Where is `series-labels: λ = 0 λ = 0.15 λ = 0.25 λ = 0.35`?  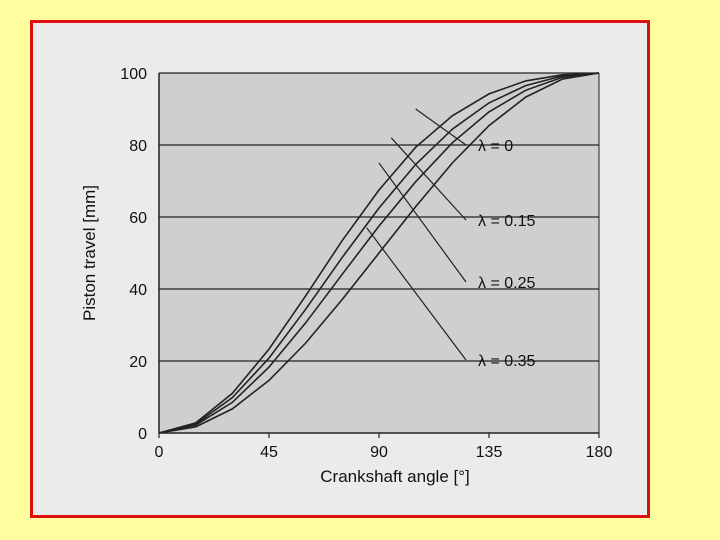
series-labels: λ = 0 λ = 0.15 λ = 0.25 λ = 0.35 is located at coordinates (450, 239).